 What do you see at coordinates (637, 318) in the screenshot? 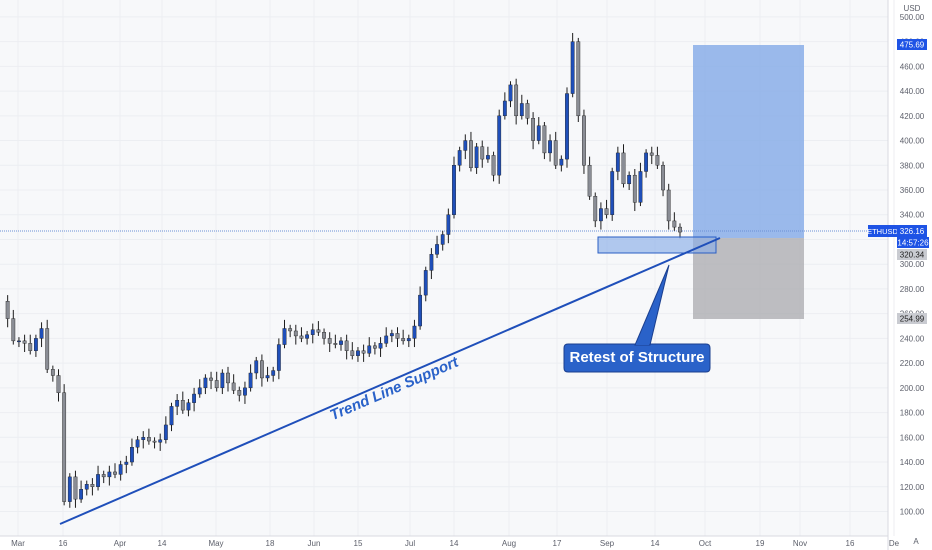
I see `retest-callout: Retest of Structure` at bounding box center [637, 318].